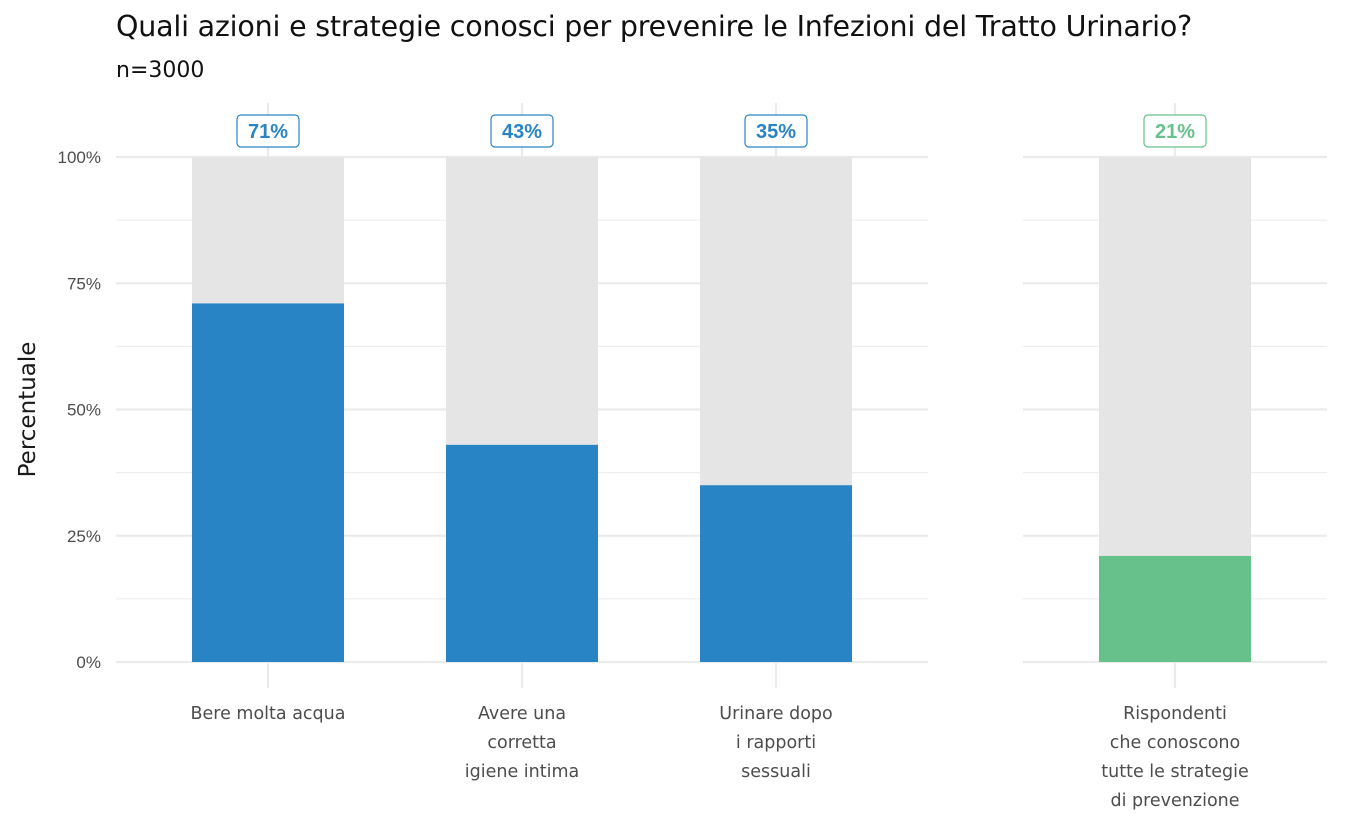 This screenshot has width=1345, height=827. What do you see at coordinates (775, 714) in the screenshot?
I see `x-category-line: Urinare dopo` at bounding box center [775, 714].